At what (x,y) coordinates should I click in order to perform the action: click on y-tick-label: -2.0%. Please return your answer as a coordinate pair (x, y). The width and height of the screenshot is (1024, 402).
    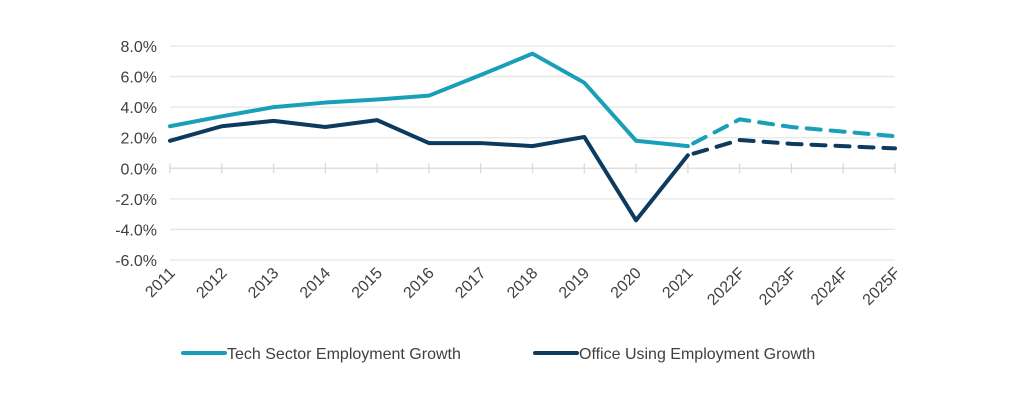
    Looking at the image, I should click on (136, 200).